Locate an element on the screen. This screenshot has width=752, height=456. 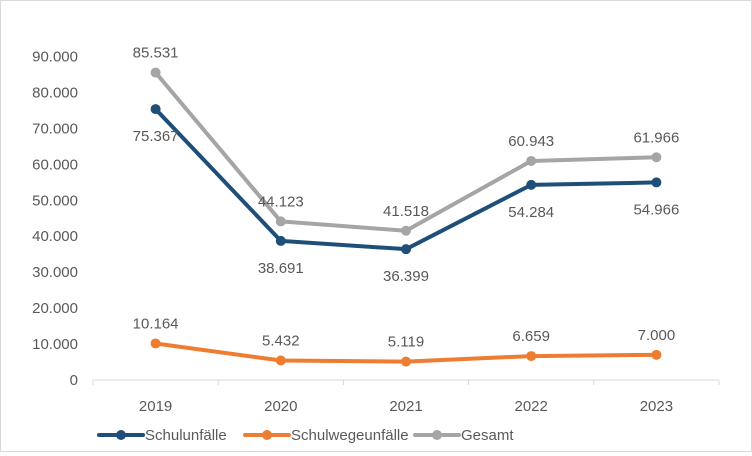
x-tick-label: 2020 is located at coordinates (280, 406).